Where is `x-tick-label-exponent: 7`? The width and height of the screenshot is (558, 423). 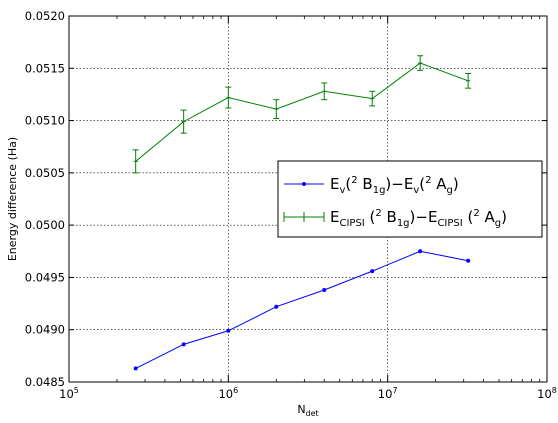
x-tick-label-exponent: 7 is located at coordinates (394, 390).